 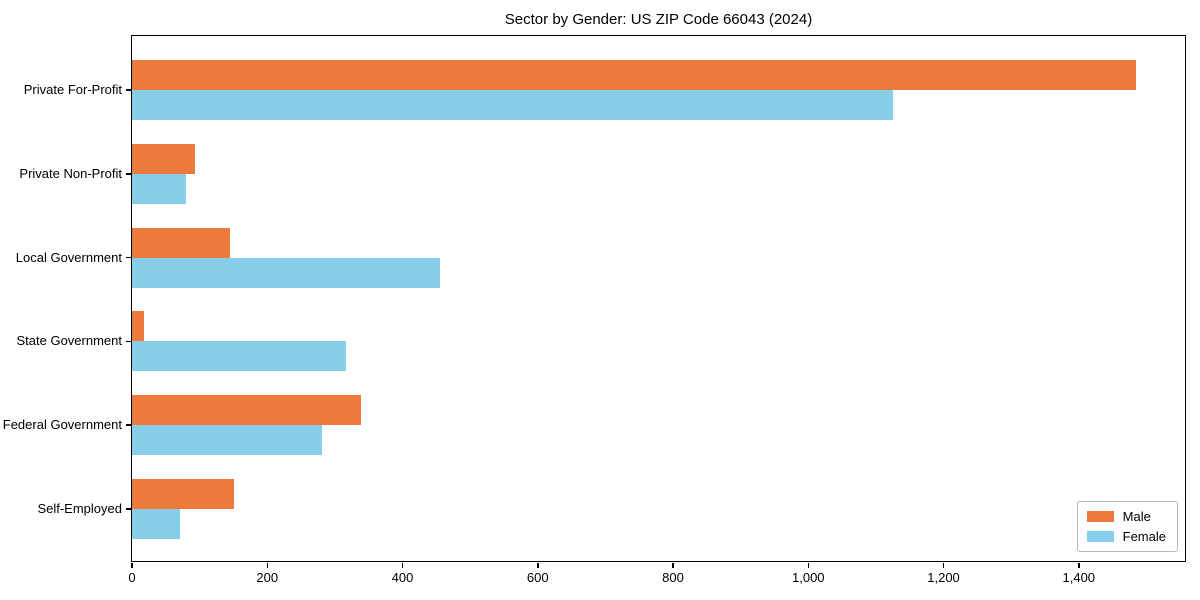 I want to click on legend: Male Female, so click(x=1127, y=526).